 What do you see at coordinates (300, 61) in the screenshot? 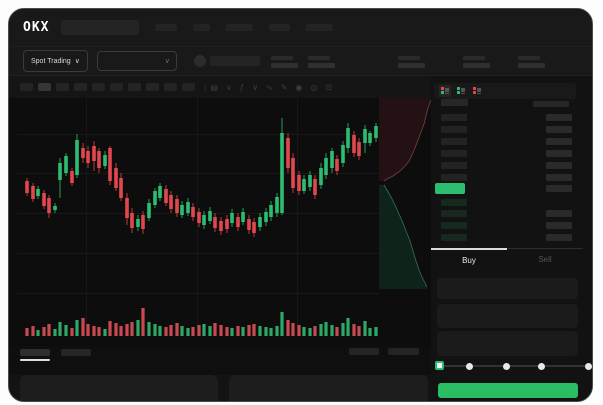
I see `subheader: Spot Trading ∨ ∨` at bounding box center [300, 61].